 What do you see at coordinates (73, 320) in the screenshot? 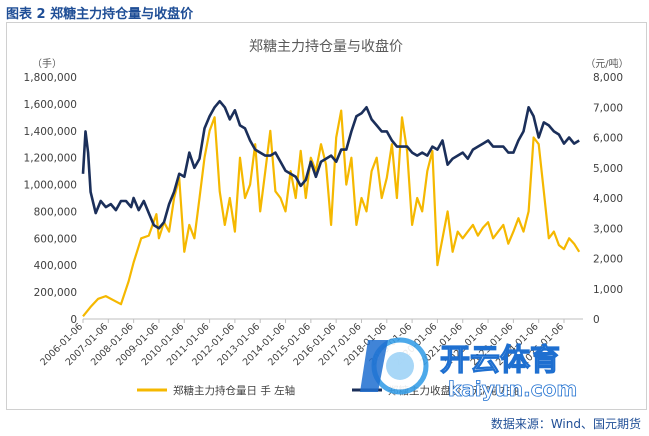
I see `y-left-tick-label: 0` at bounding box center [73, 320].